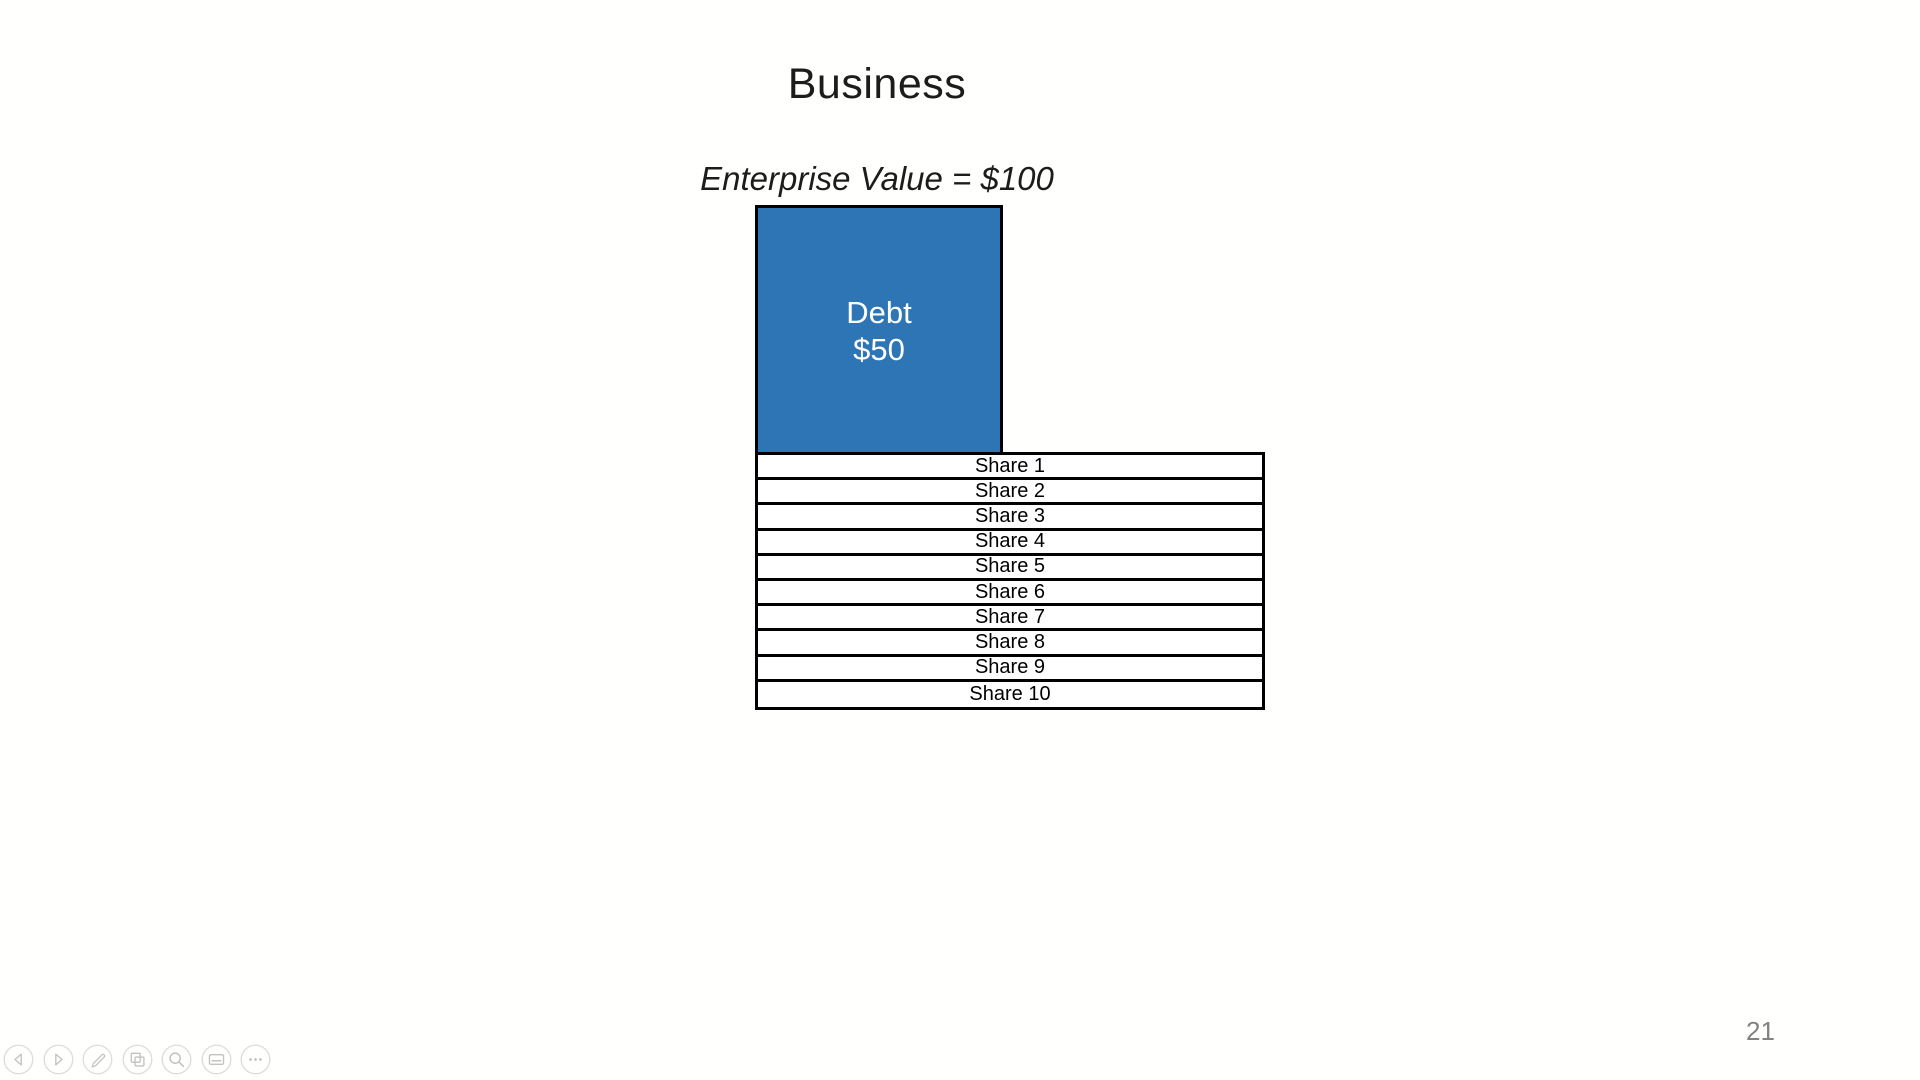 The width and height of the screenshot is (1920, 1080). What do you see at coordinates (1010, 568) in the screenshot?
I see `share-row: Share 5` at bounding box center [1010, 568].